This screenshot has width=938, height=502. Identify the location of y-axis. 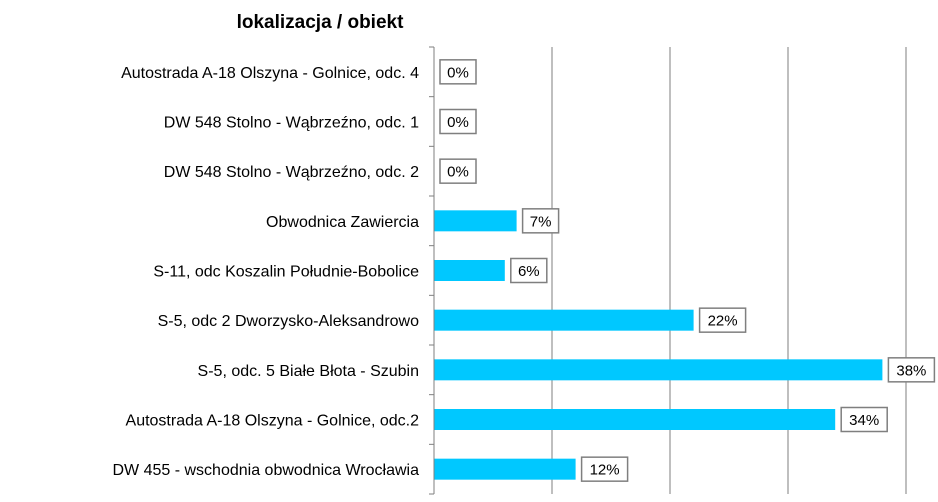
(432, 270).